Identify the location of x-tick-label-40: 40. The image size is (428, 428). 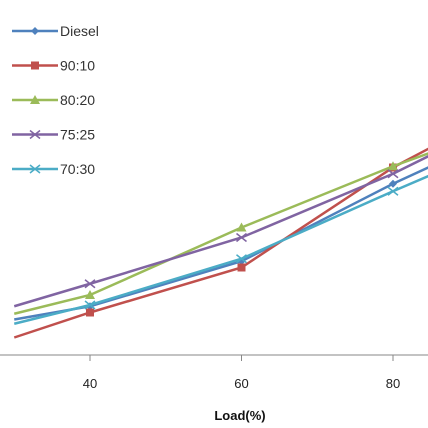
(90, 383).